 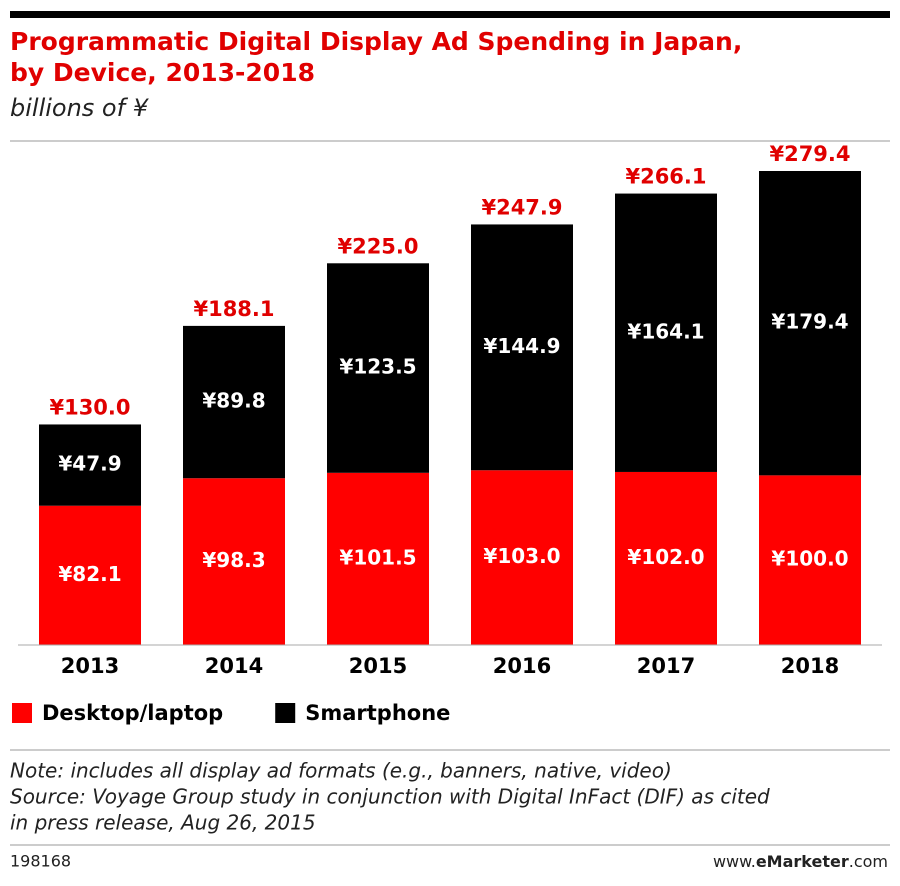 I want to click on x-tick-label: 2014, so click(x=234, y=666).